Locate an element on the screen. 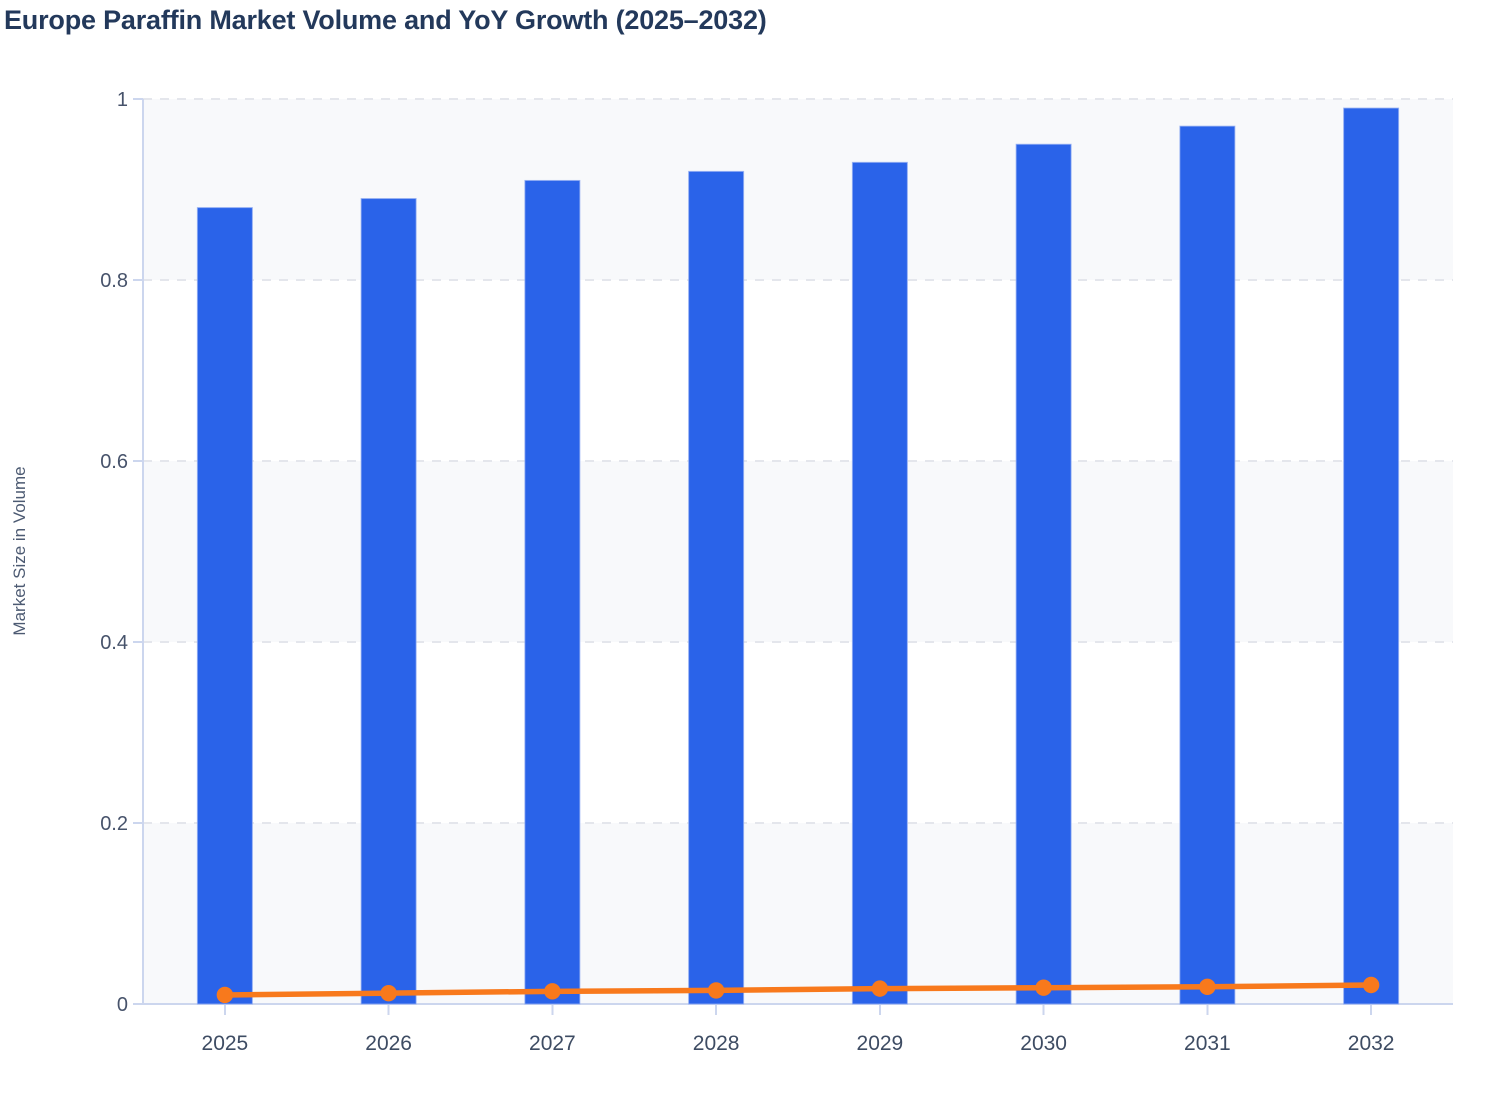 Image resolution: width=1508 pixels, height=1120 pixels. x-tick-label: 2030 is located at coordinates (1043, 1043).